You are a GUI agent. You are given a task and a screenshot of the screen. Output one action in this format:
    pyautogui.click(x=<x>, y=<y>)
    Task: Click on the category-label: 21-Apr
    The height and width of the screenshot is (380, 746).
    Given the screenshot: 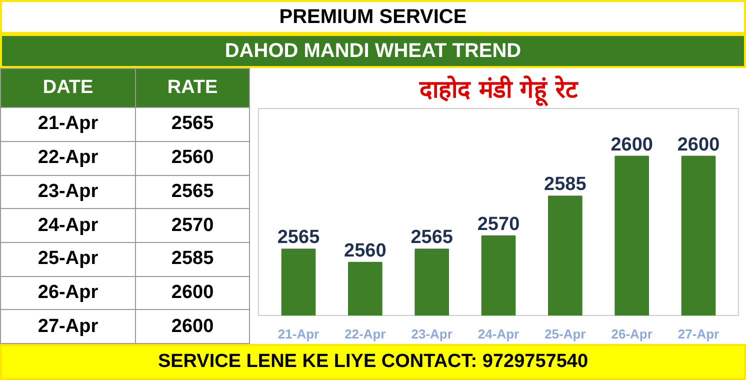 What is the action you would take?
    pyautogui.click(x=68, y=123)
    